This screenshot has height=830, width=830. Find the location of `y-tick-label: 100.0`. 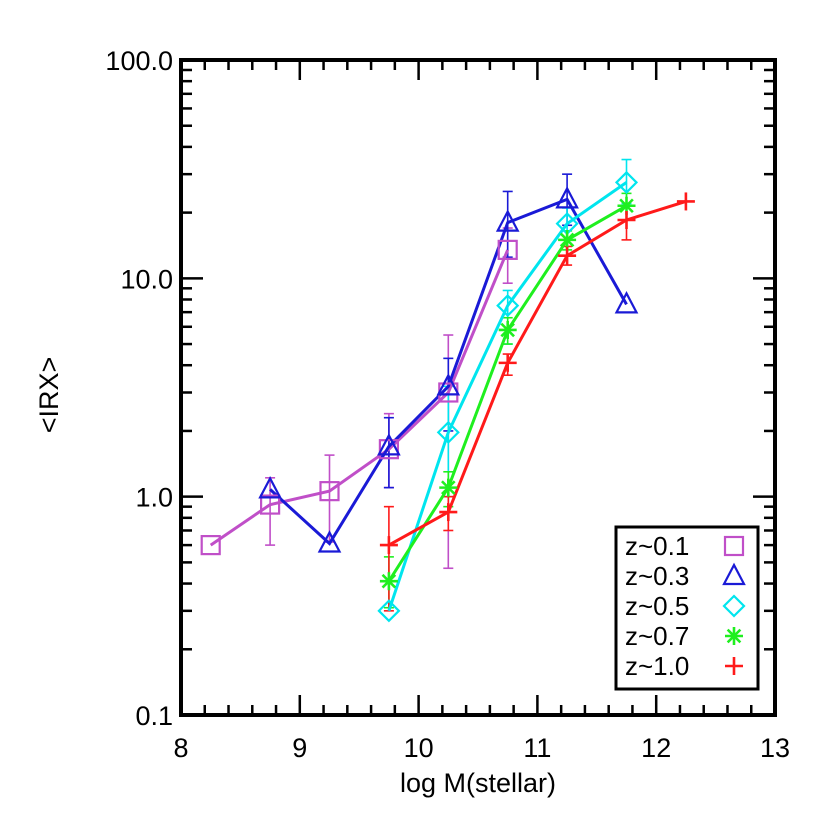

y-tick-label: 100.0 is located at coordinates (139, 61).